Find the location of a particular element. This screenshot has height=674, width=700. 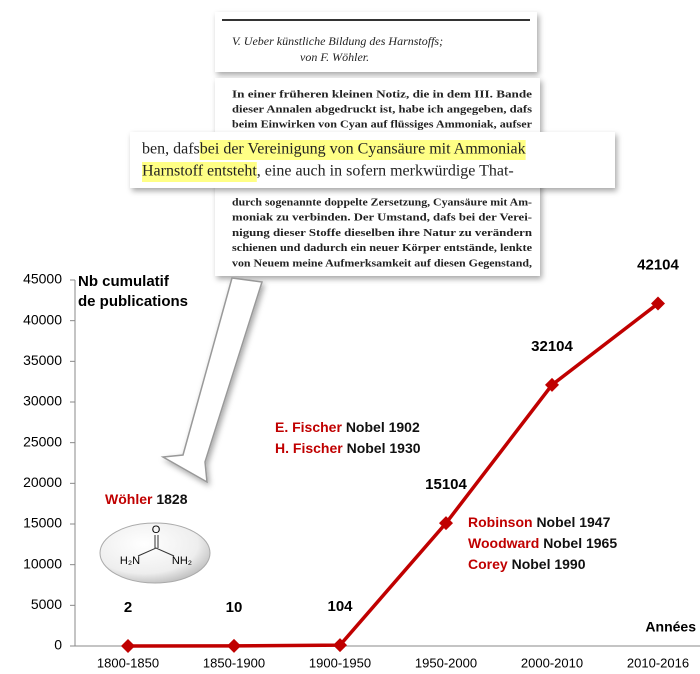

highlight-text: Harnstoff entsteht is located at coordinates (199, 171).